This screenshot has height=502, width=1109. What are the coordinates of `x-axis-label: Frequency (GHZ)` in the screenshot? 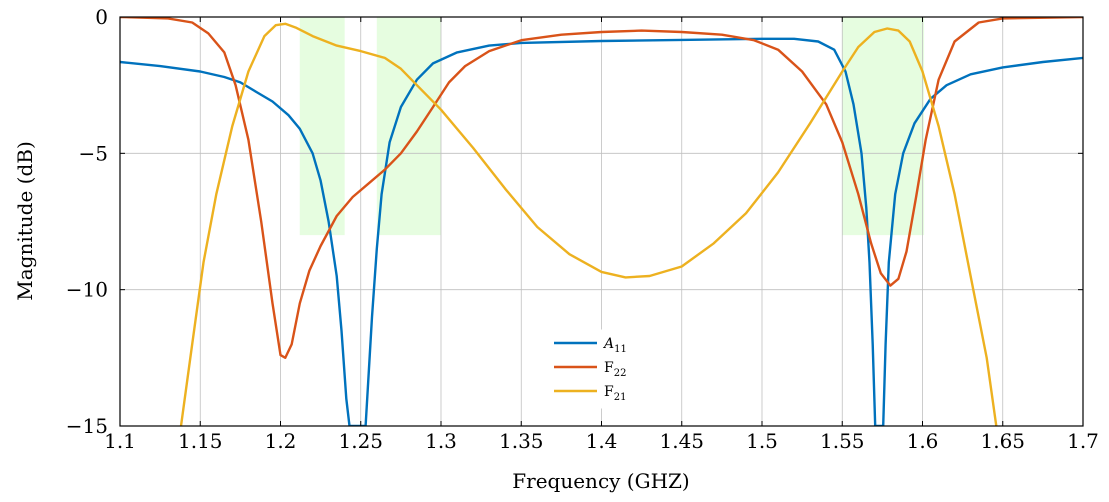 It's located at (600, 481).